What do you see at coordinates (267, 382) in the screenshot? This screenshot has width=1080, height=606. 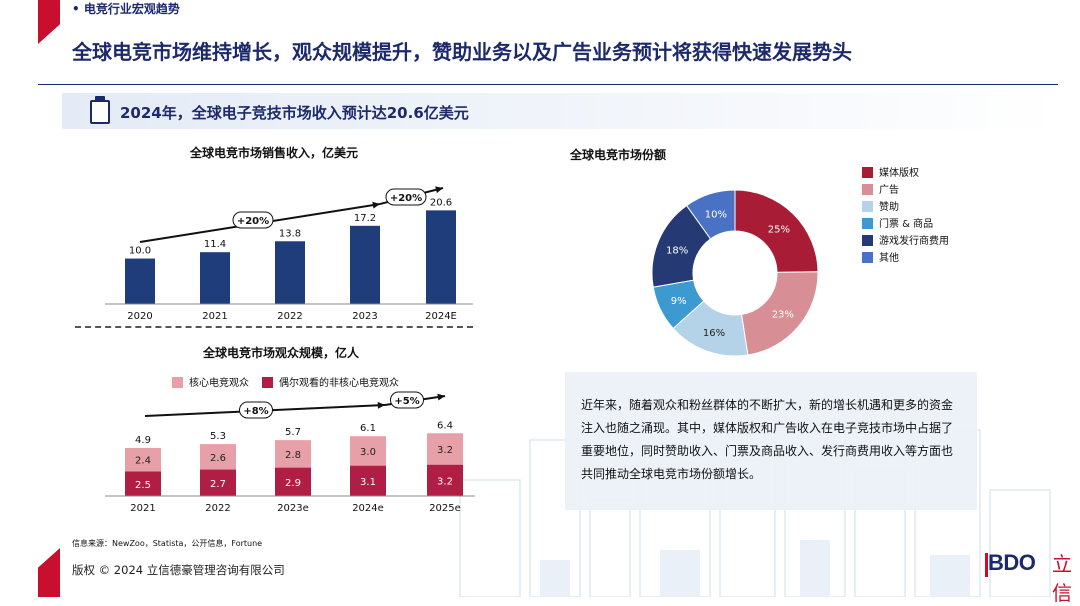 I see `legend-swatch-noncore` at bounding box center [267, 382].